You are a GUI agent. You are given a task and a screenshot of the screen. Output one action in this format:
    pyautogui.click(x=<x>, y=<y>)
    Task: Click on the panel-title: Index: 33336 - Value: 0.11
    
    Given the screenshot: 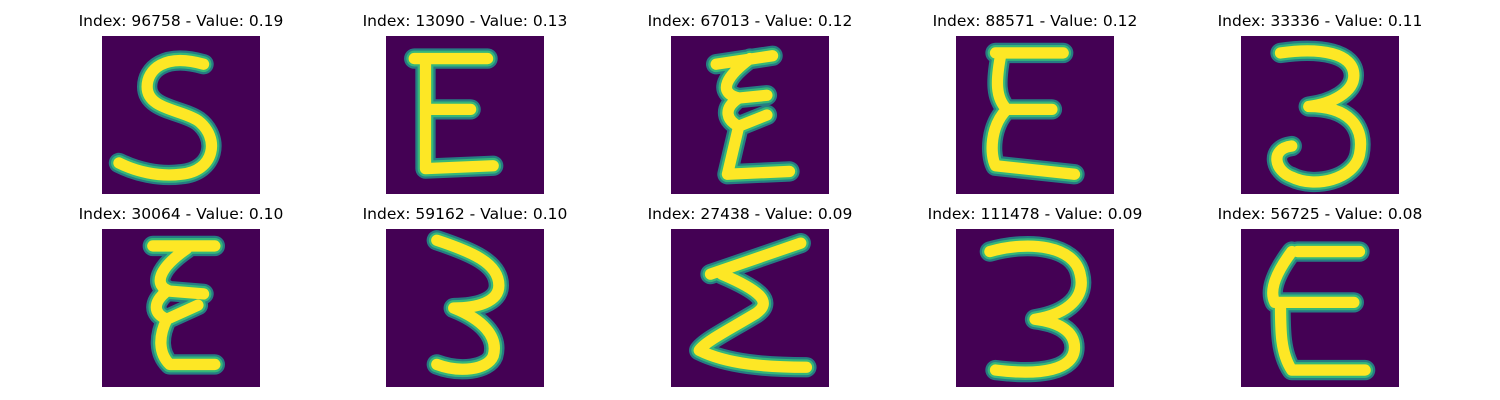 What is the action you would take?
    pyautogui.click(x=1320, y=21)
    